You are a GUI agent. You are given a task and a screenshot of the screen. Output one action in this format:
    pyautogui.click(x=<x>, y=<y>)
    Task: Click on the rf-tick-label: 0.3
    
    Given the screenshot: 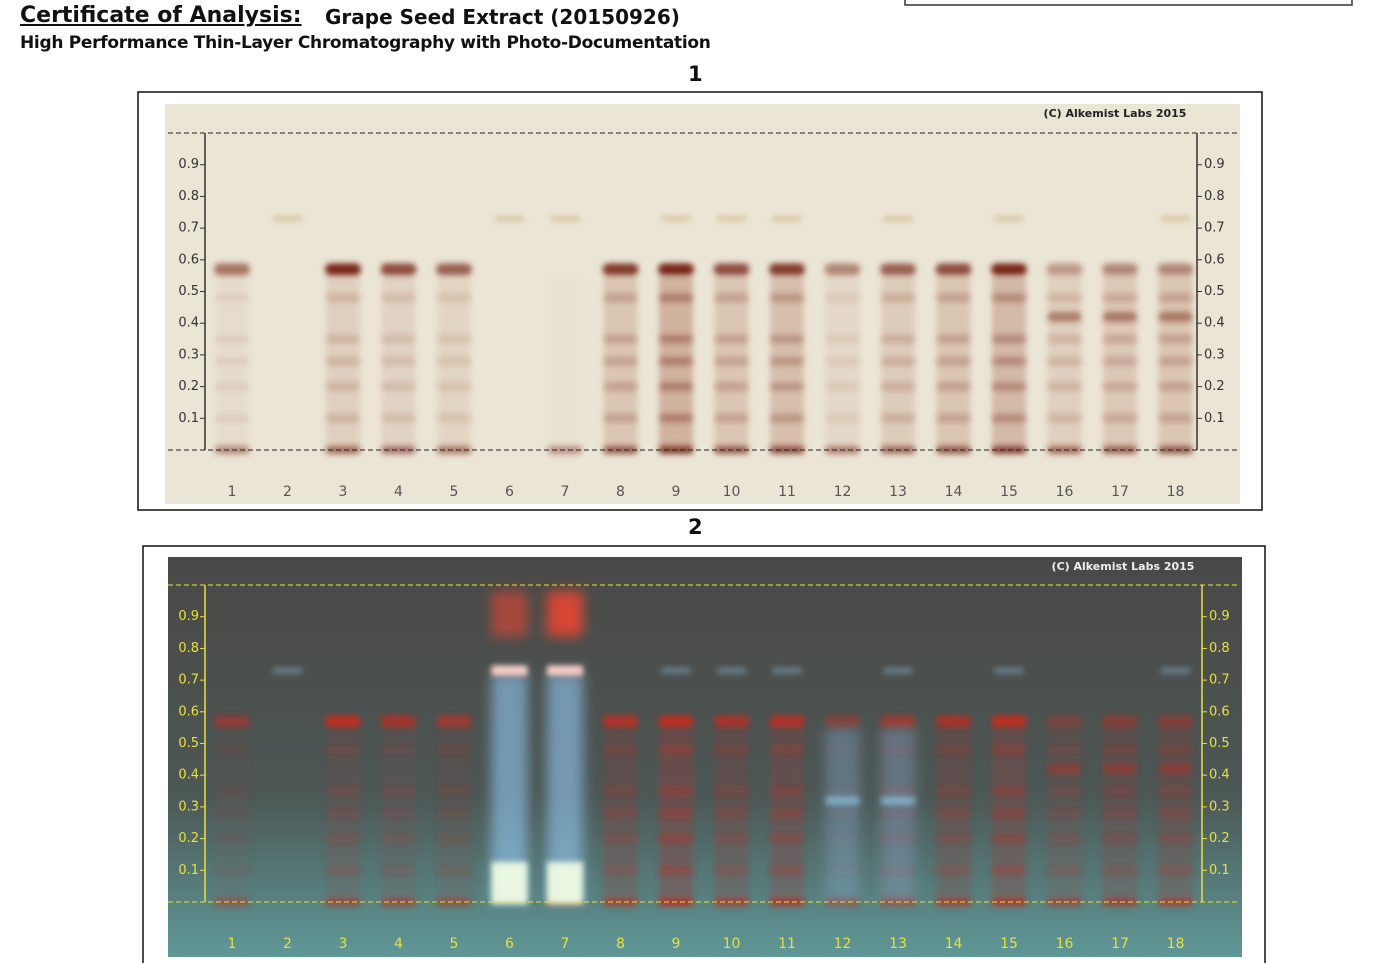 What is the action you would take?
    pyautogui.click(x=188, y=354)
    